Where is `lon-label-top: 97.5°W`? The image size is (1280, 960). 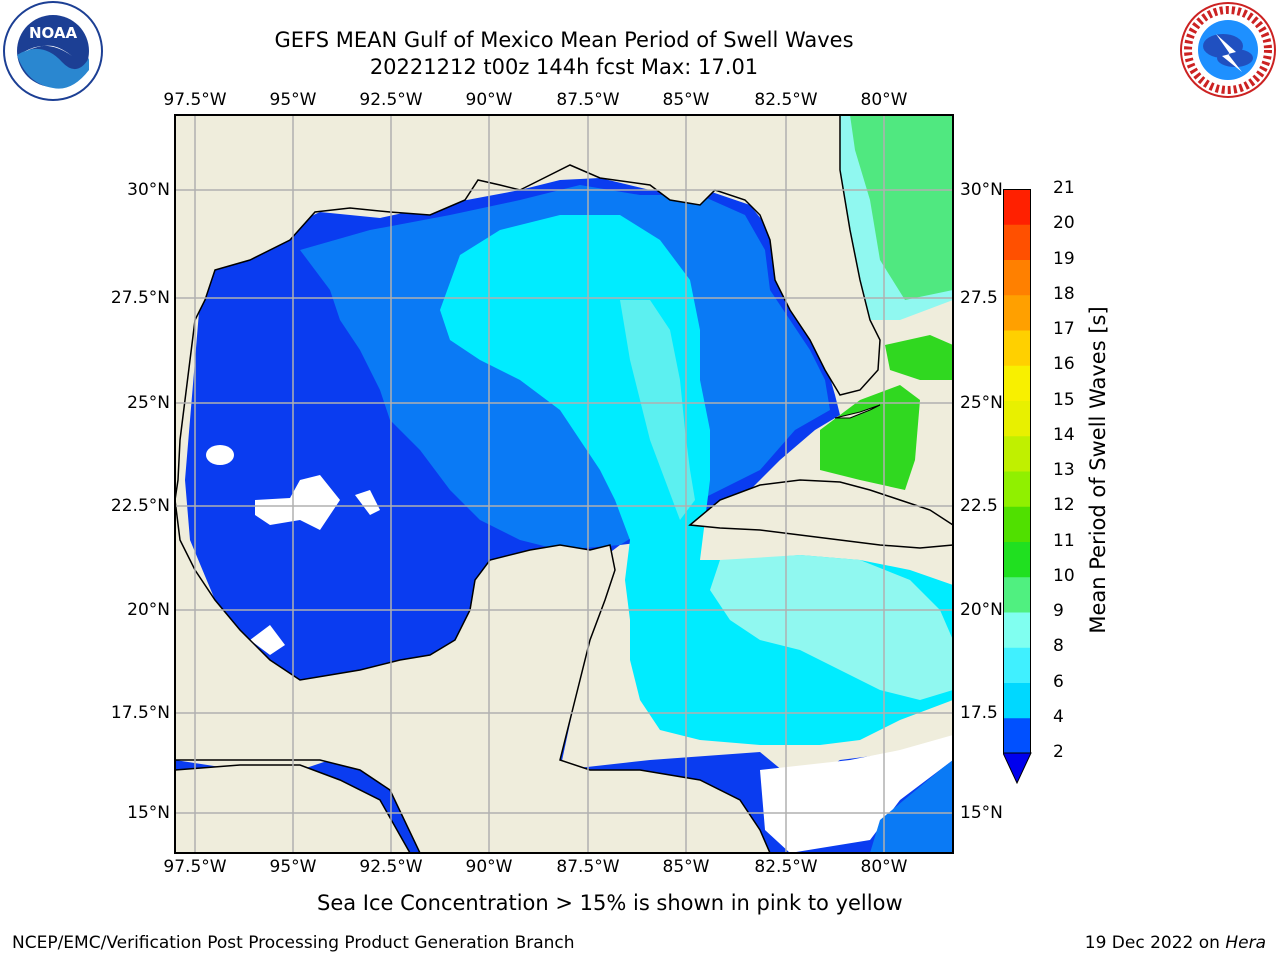 lon-label-top: 97.5°W is located at coordinates (195, 100).